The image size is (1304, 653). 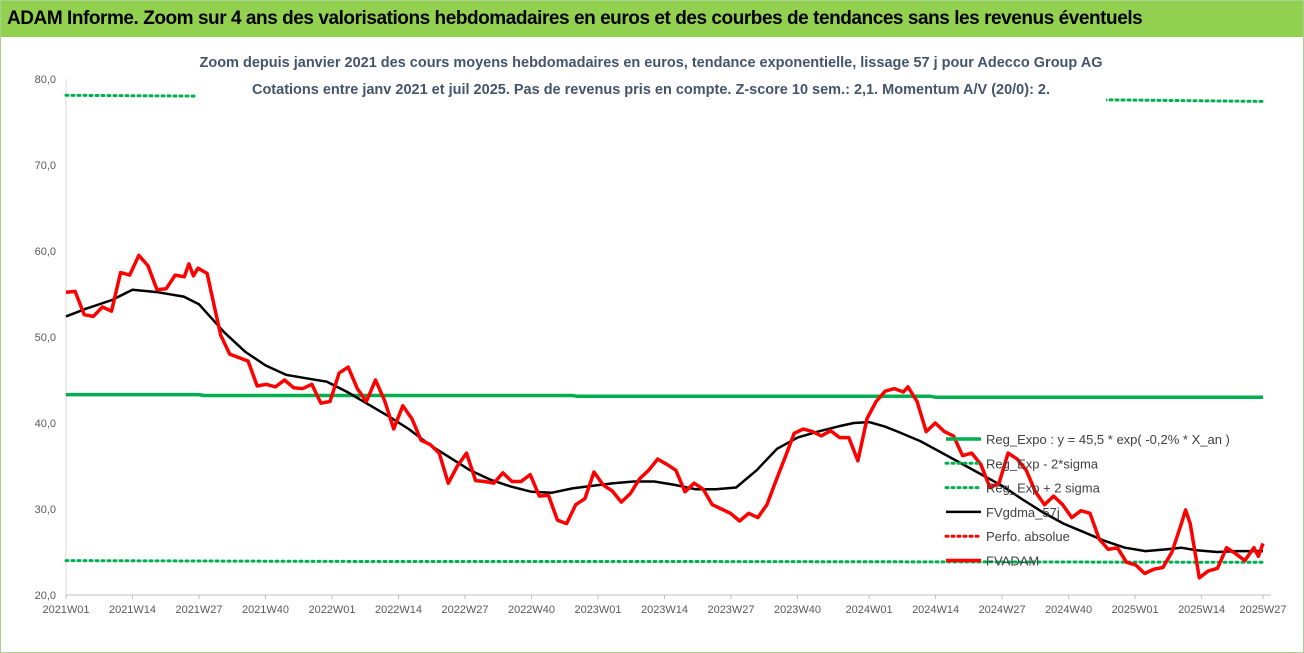 What do you see at coordinates (651, 74) in the screenshot?
I see `title-backdrop` at bounding box center [651, 74].